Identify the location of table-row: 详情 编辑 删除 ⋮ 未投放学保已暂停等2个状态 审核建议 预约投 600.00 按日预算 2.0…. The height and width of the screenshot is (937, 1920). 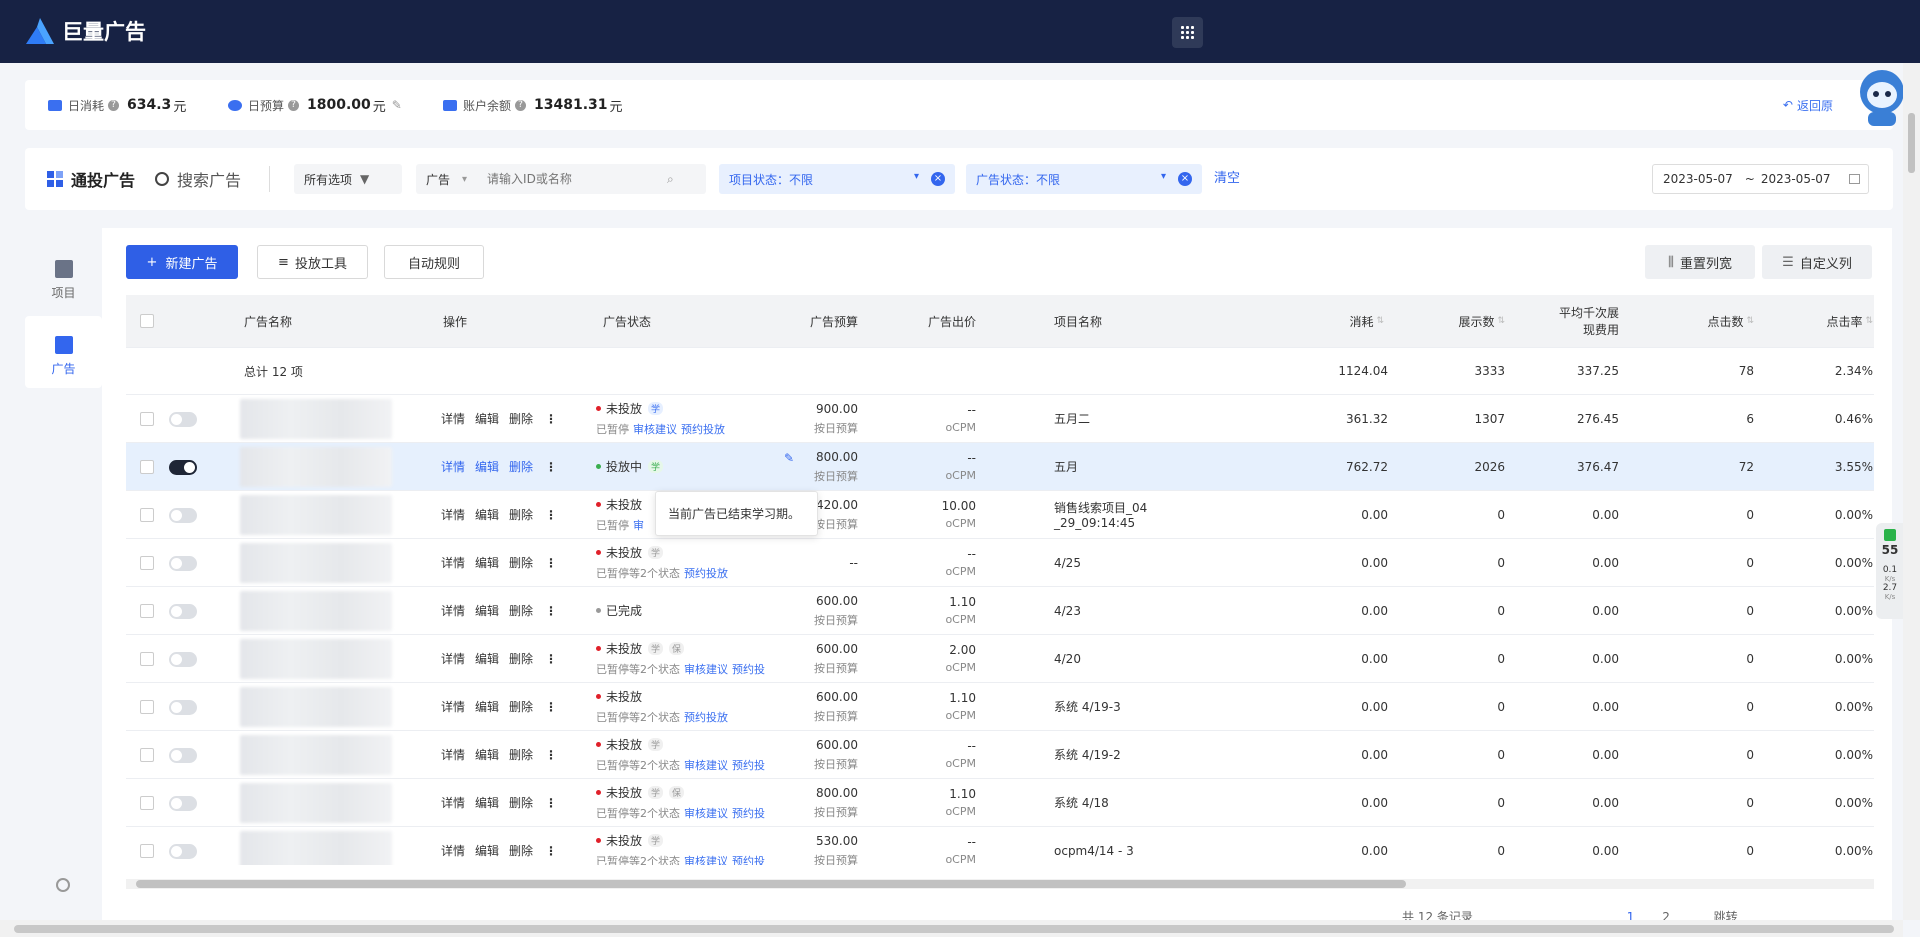
(1000, 659).